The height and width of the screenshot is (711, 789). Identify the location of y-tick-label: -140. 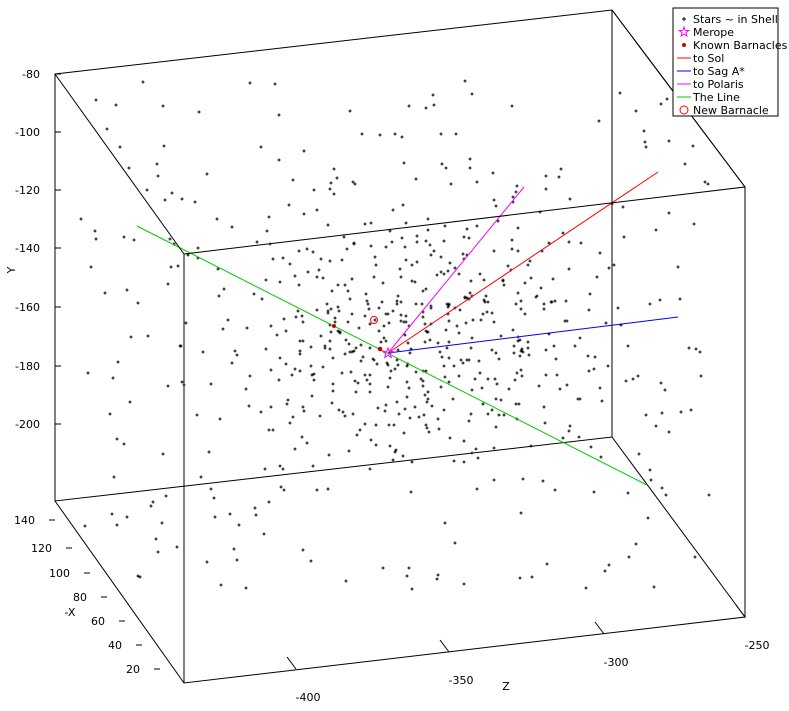
(27, 248).